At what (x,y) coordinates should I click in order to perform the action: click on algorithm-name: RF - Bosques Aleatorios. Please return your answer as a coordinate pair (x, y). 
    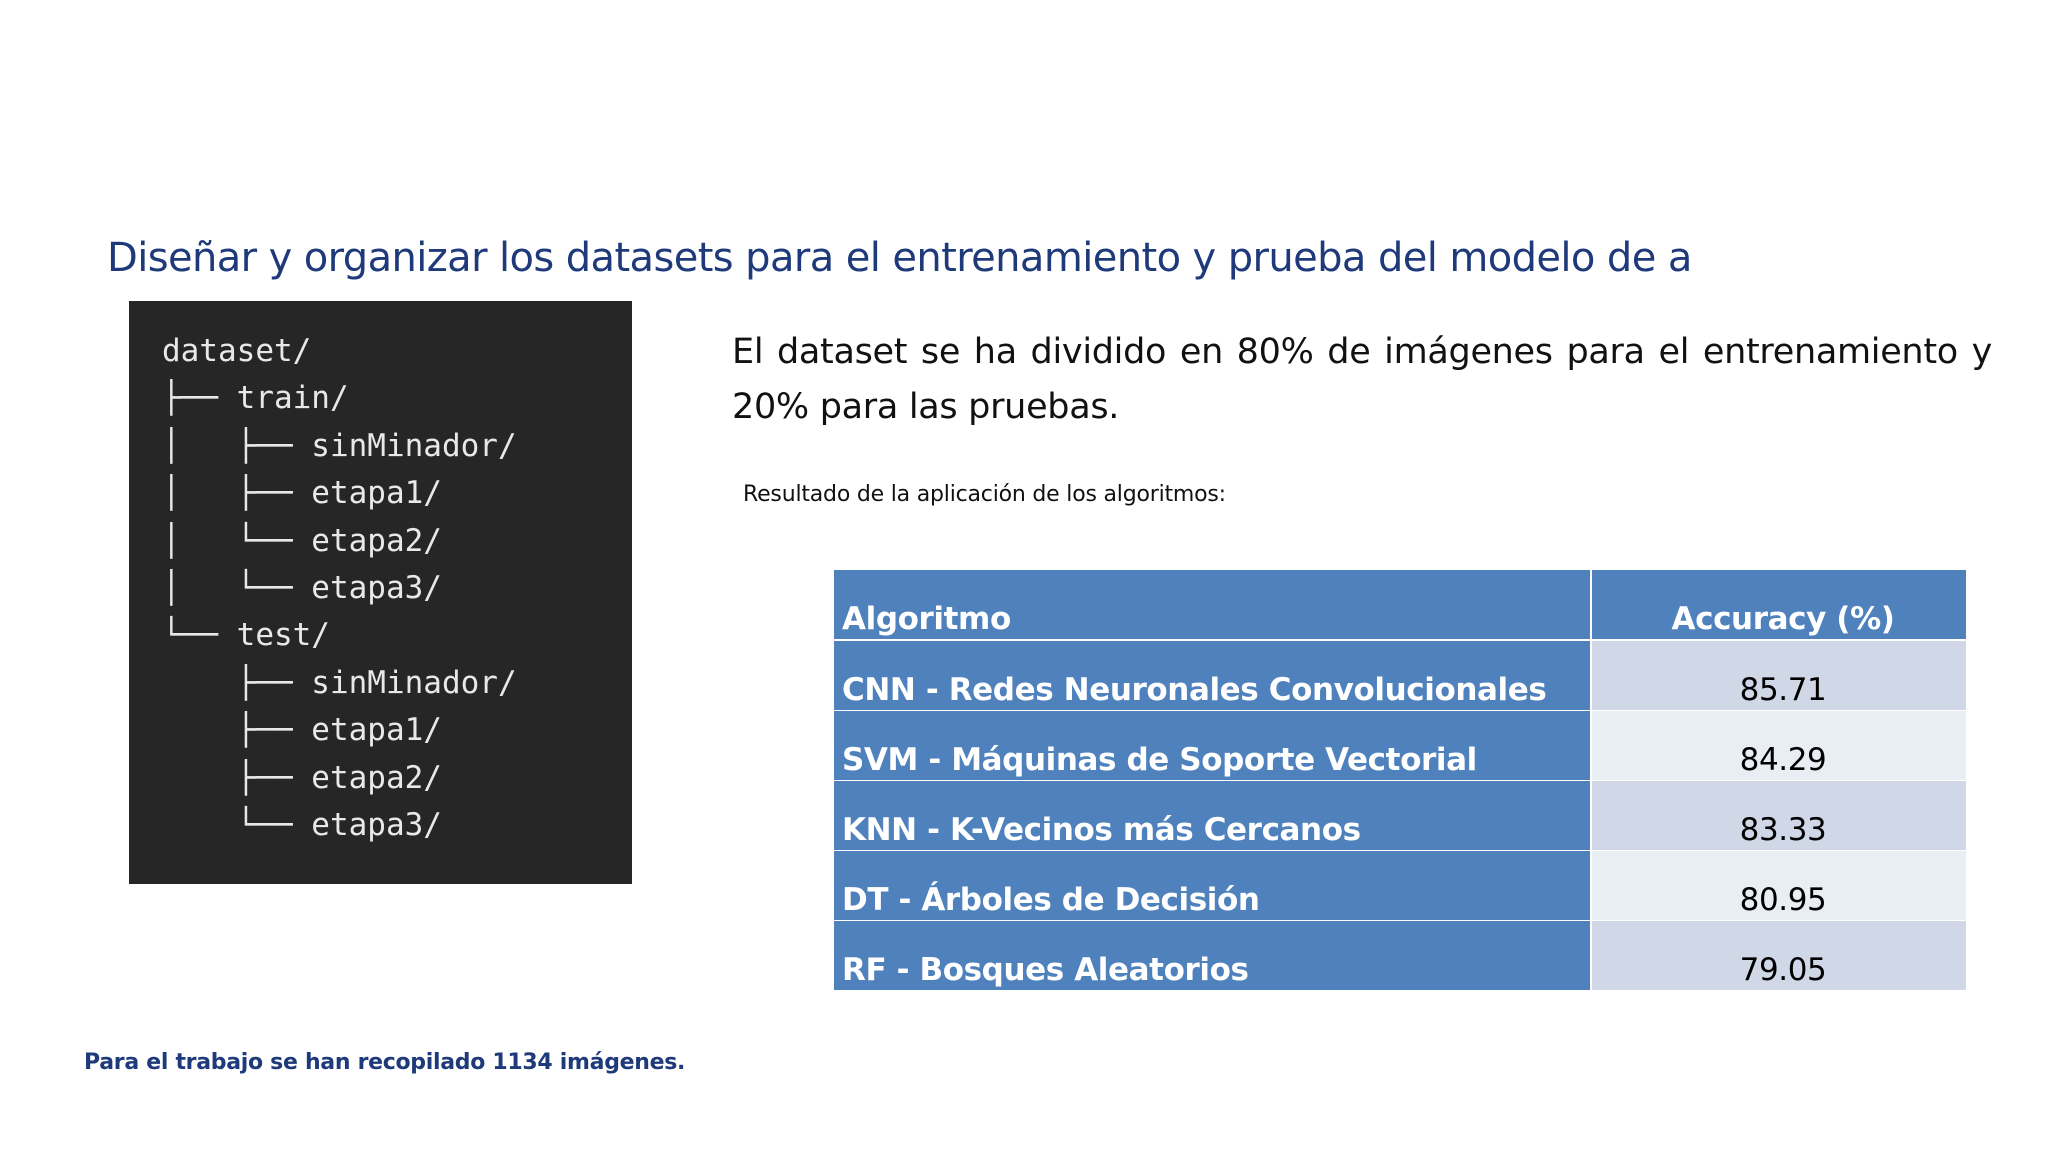
    Looking at the image, I should click on (1212, 954).